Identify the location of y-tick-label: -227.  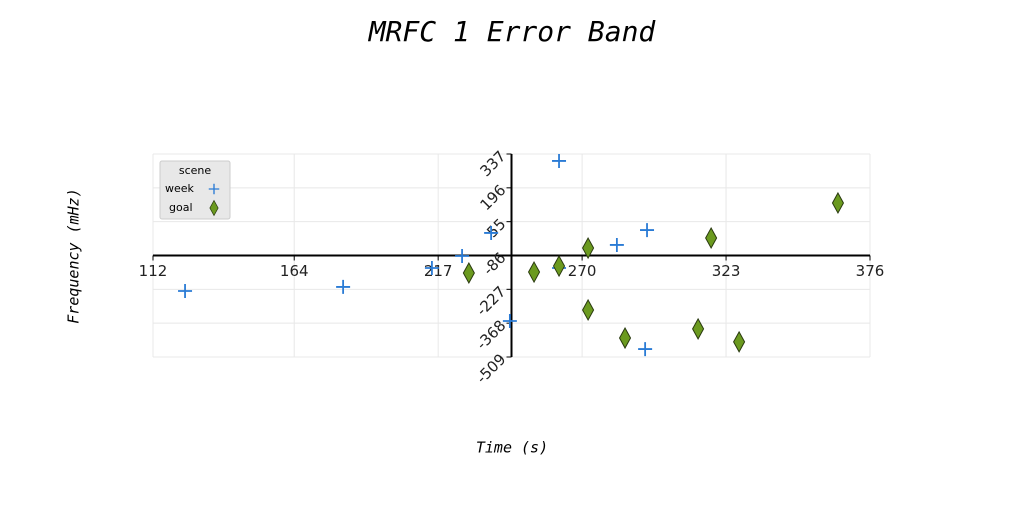
(491, 301).